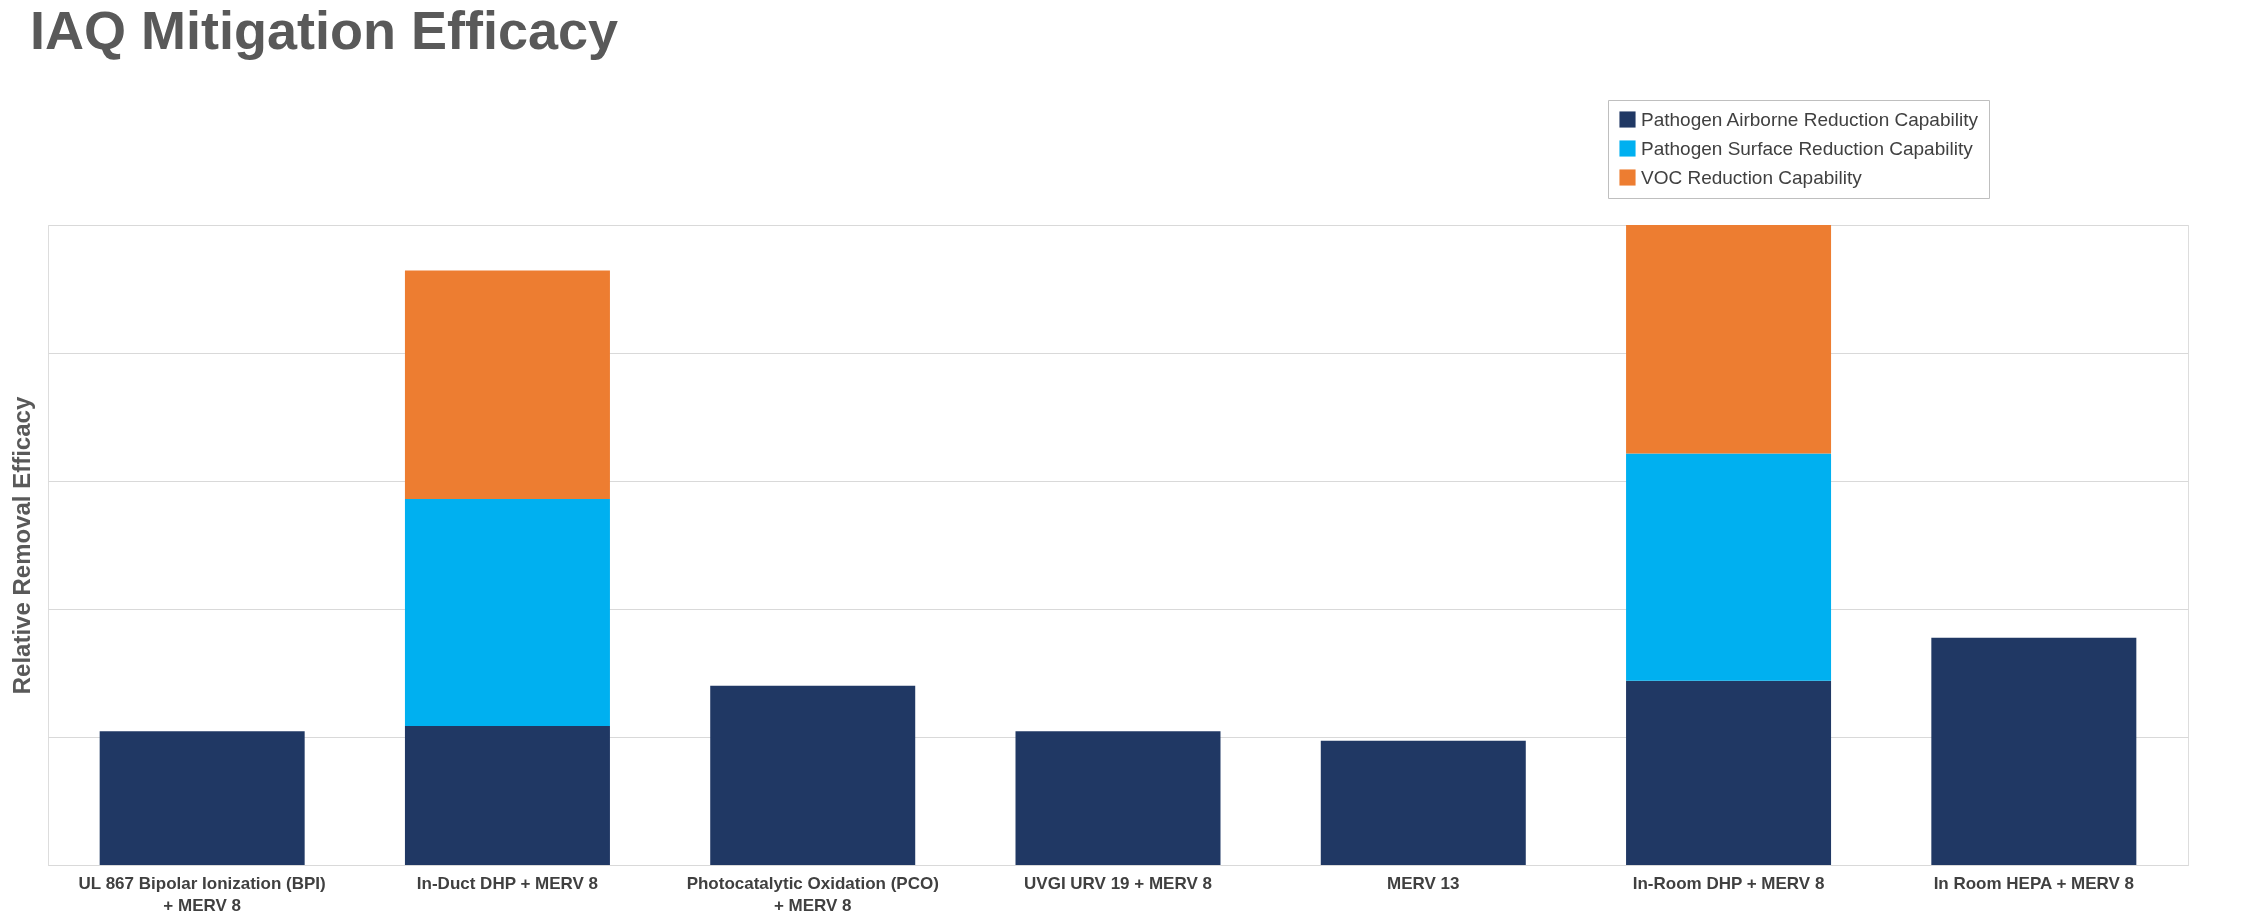 The height and width of the screenshot is (921, 2257). What do you see at coordinates (1752, 177) in the screenshot?
I see `legend-label: VOC Reduction Capability` at bounding box center [1752, 177].